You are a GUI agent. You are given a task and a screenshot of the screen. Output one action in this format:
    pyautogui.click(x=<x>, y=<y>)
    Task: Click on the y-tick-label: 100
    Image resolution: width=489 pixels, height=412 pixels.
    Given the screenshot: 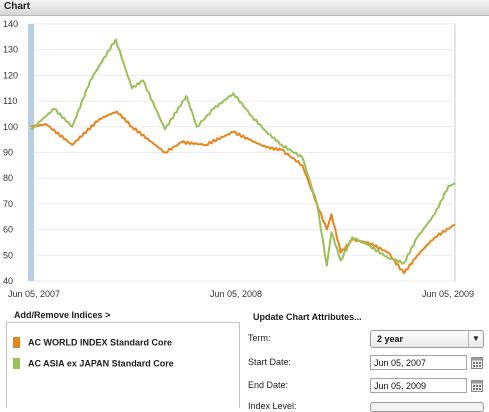 What is the action you would take?
    pyautogui.click(x=10, y=127)
    